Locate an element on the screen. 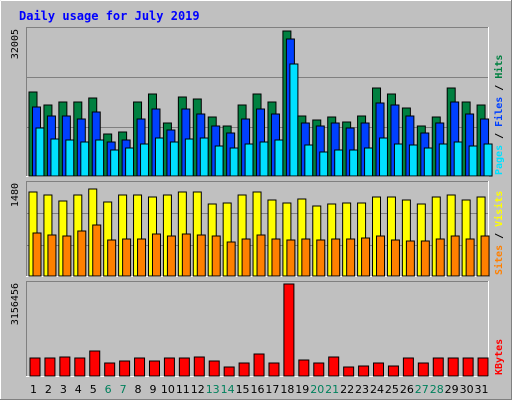  day-label-13: 13 is located at coordinates (213, 389).